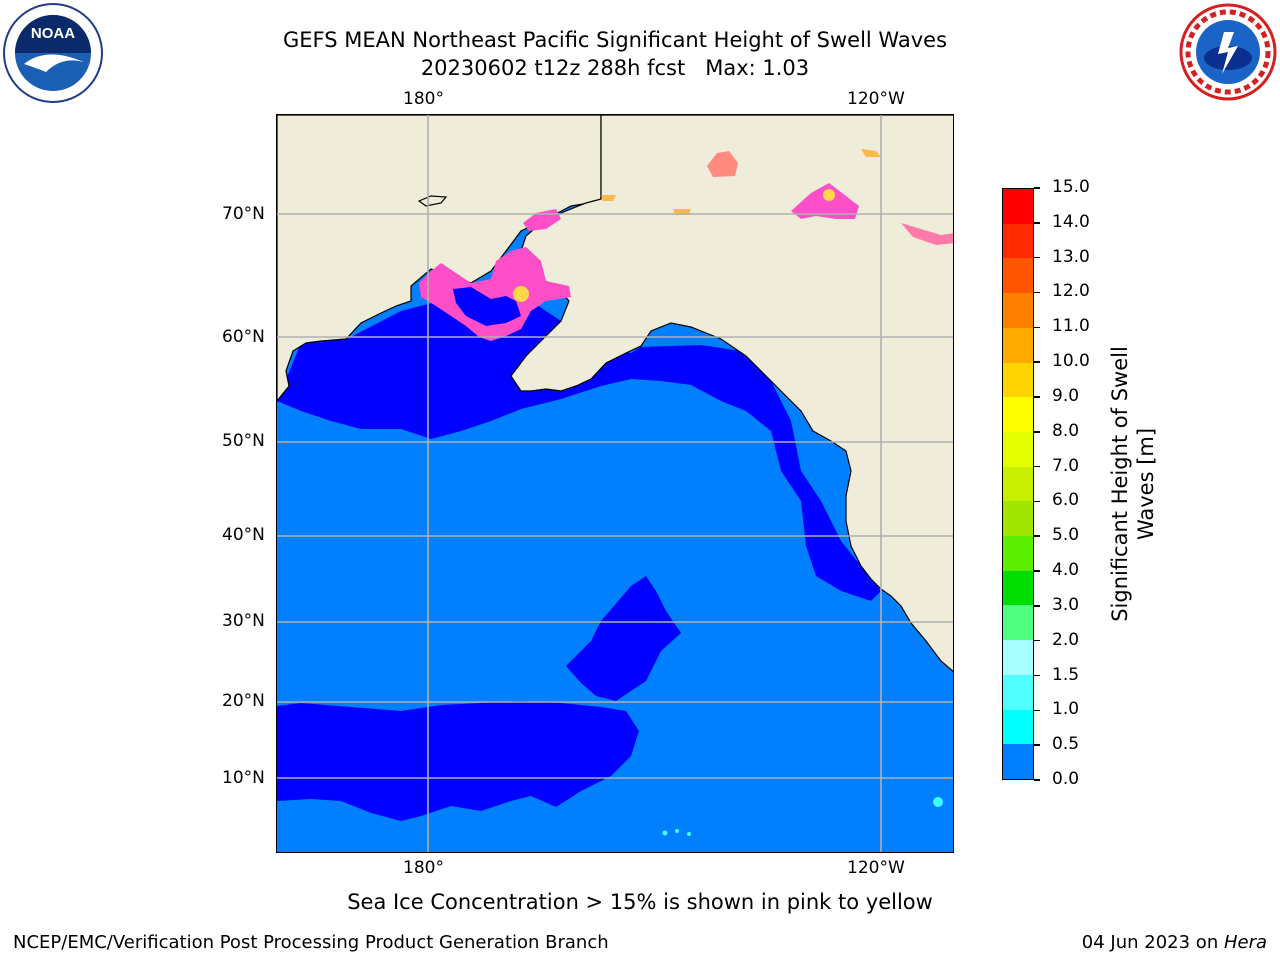  Describe the element at coordinates (876, 868) in the screenshot. I see `lon-label-bottom-120w: 120°W` at that location.